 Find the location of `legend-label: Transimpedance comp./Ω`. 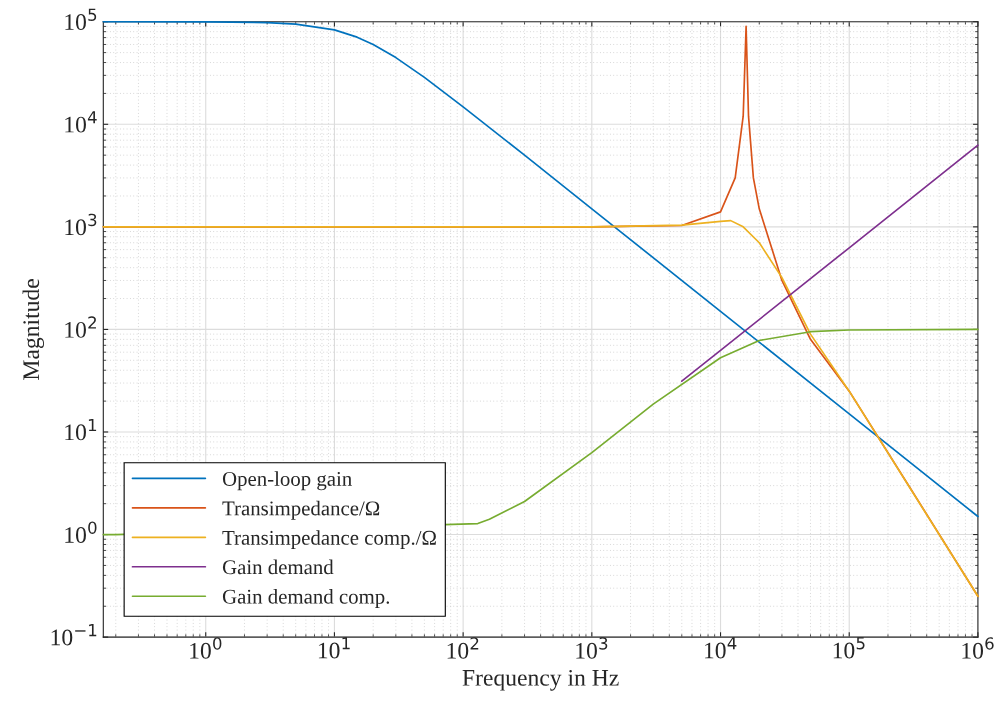

legend-label: Transimpedance comp./Ω is located at coordinates (329, 540).